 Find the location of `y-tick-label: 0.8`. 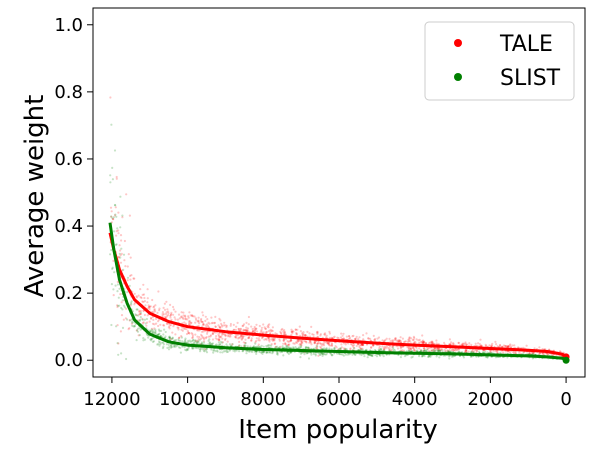

y-tick-label: 0.8 is located at coordinates (68, 92).